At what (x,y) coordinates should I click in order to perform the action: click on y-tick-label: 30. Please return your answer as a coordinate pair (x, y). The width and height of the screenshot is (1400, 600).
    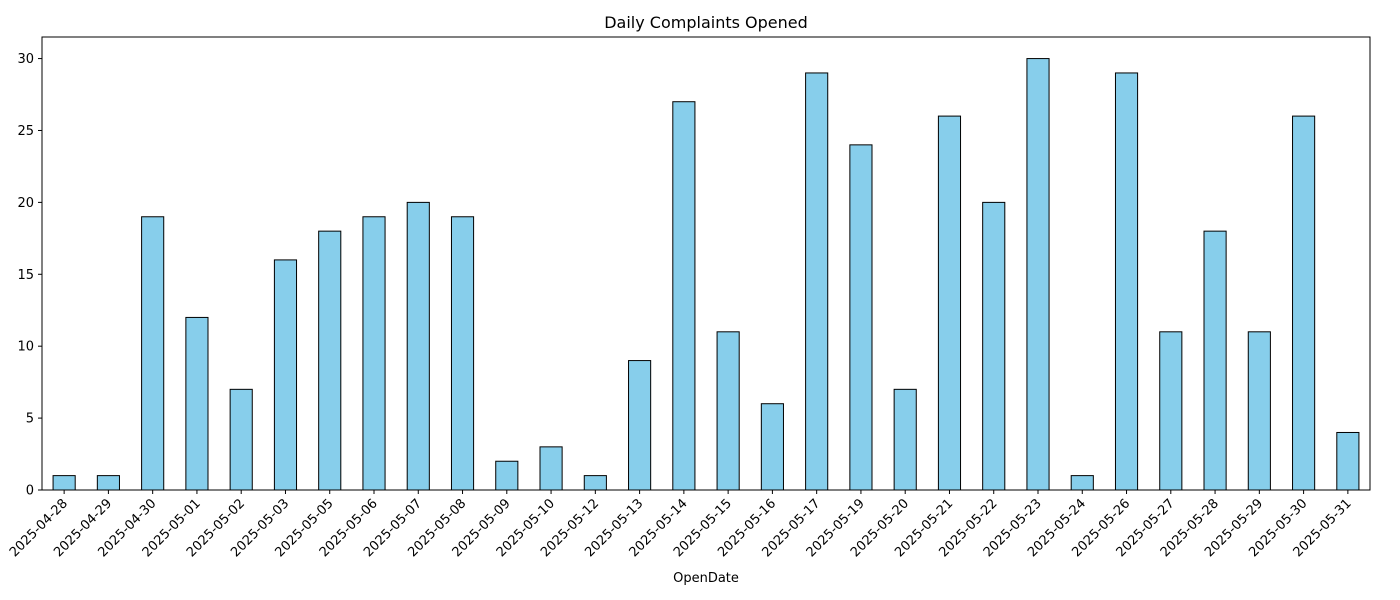
    Looking at the image, I should click on (25, 59).